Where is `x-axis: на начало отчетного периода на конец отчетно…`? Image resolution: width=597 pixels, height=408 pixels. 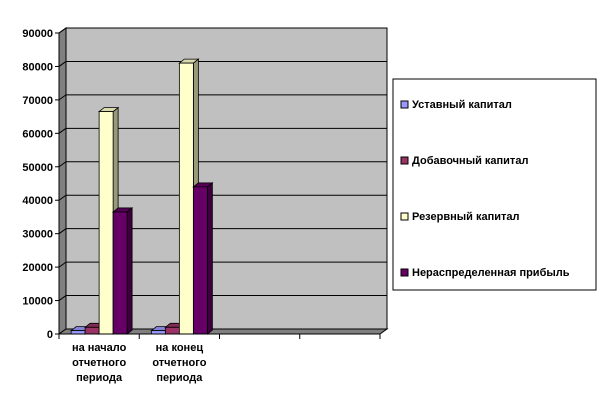 x-axis: на начало отчетного периода на конец отчетно… is located at coordinates (219, 358).